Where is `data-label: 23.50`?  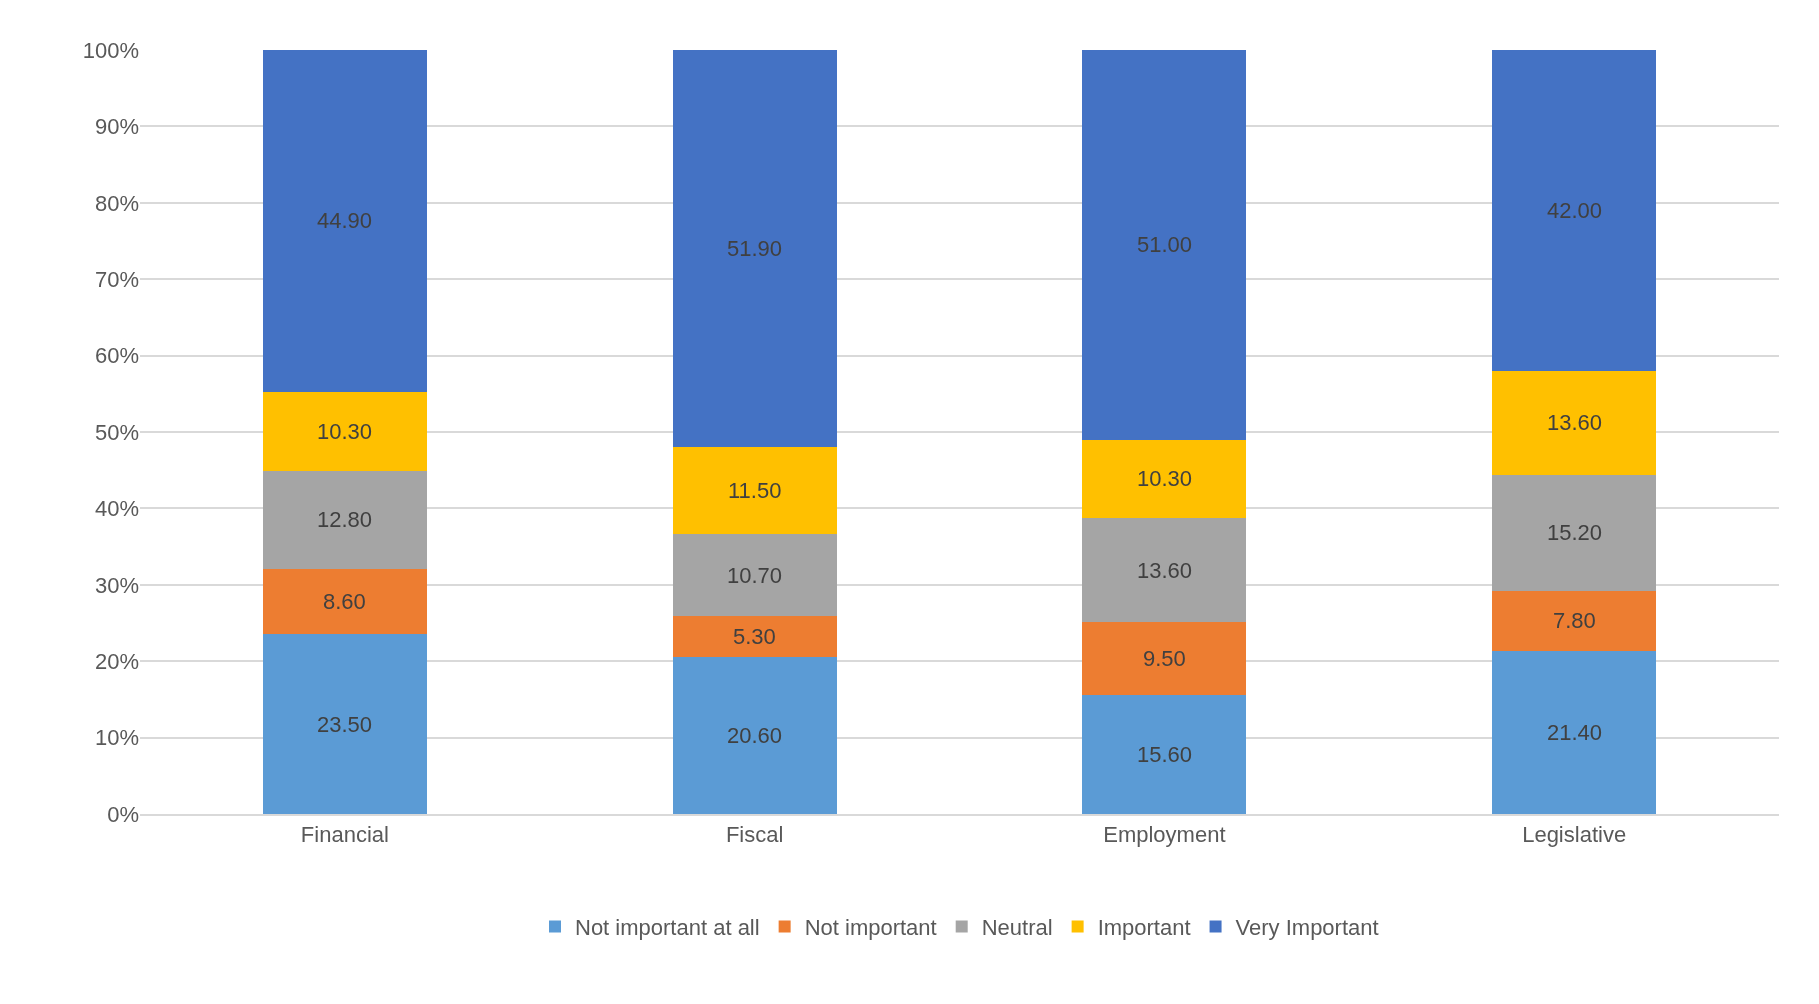 data-label: 23.50 is located at coordinates (345, 724).